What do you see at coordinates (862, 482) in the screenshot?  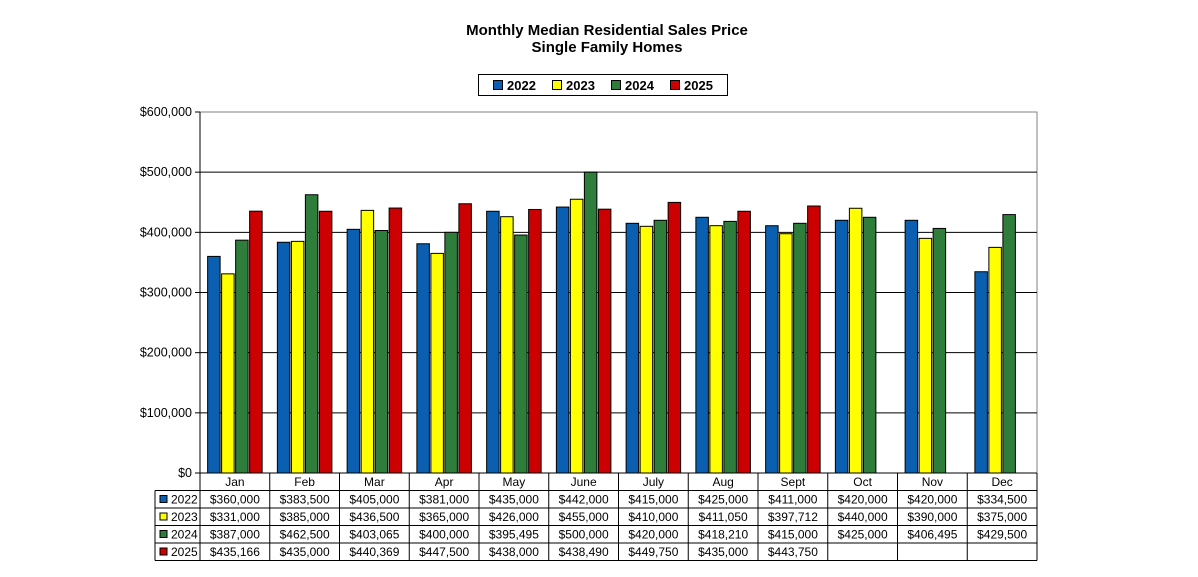 I see `x-tick-label: Oct` at bounding box center [862, 482].